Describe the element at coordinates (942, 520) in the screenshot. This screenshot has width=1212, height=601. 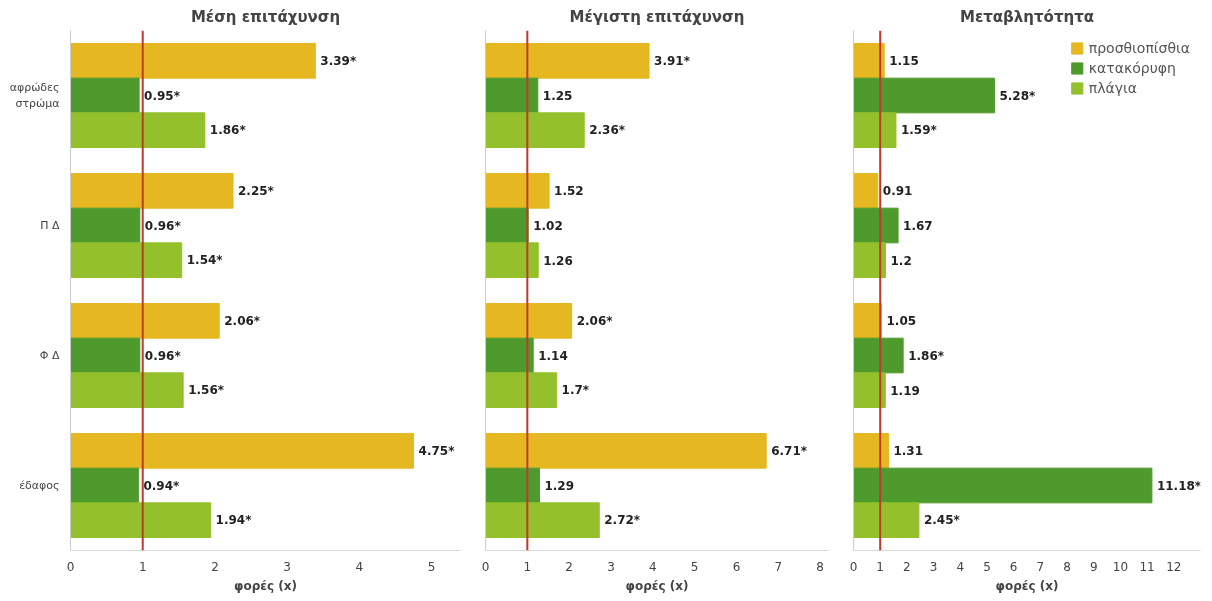
I see `data-label: 2.45*` at that location.